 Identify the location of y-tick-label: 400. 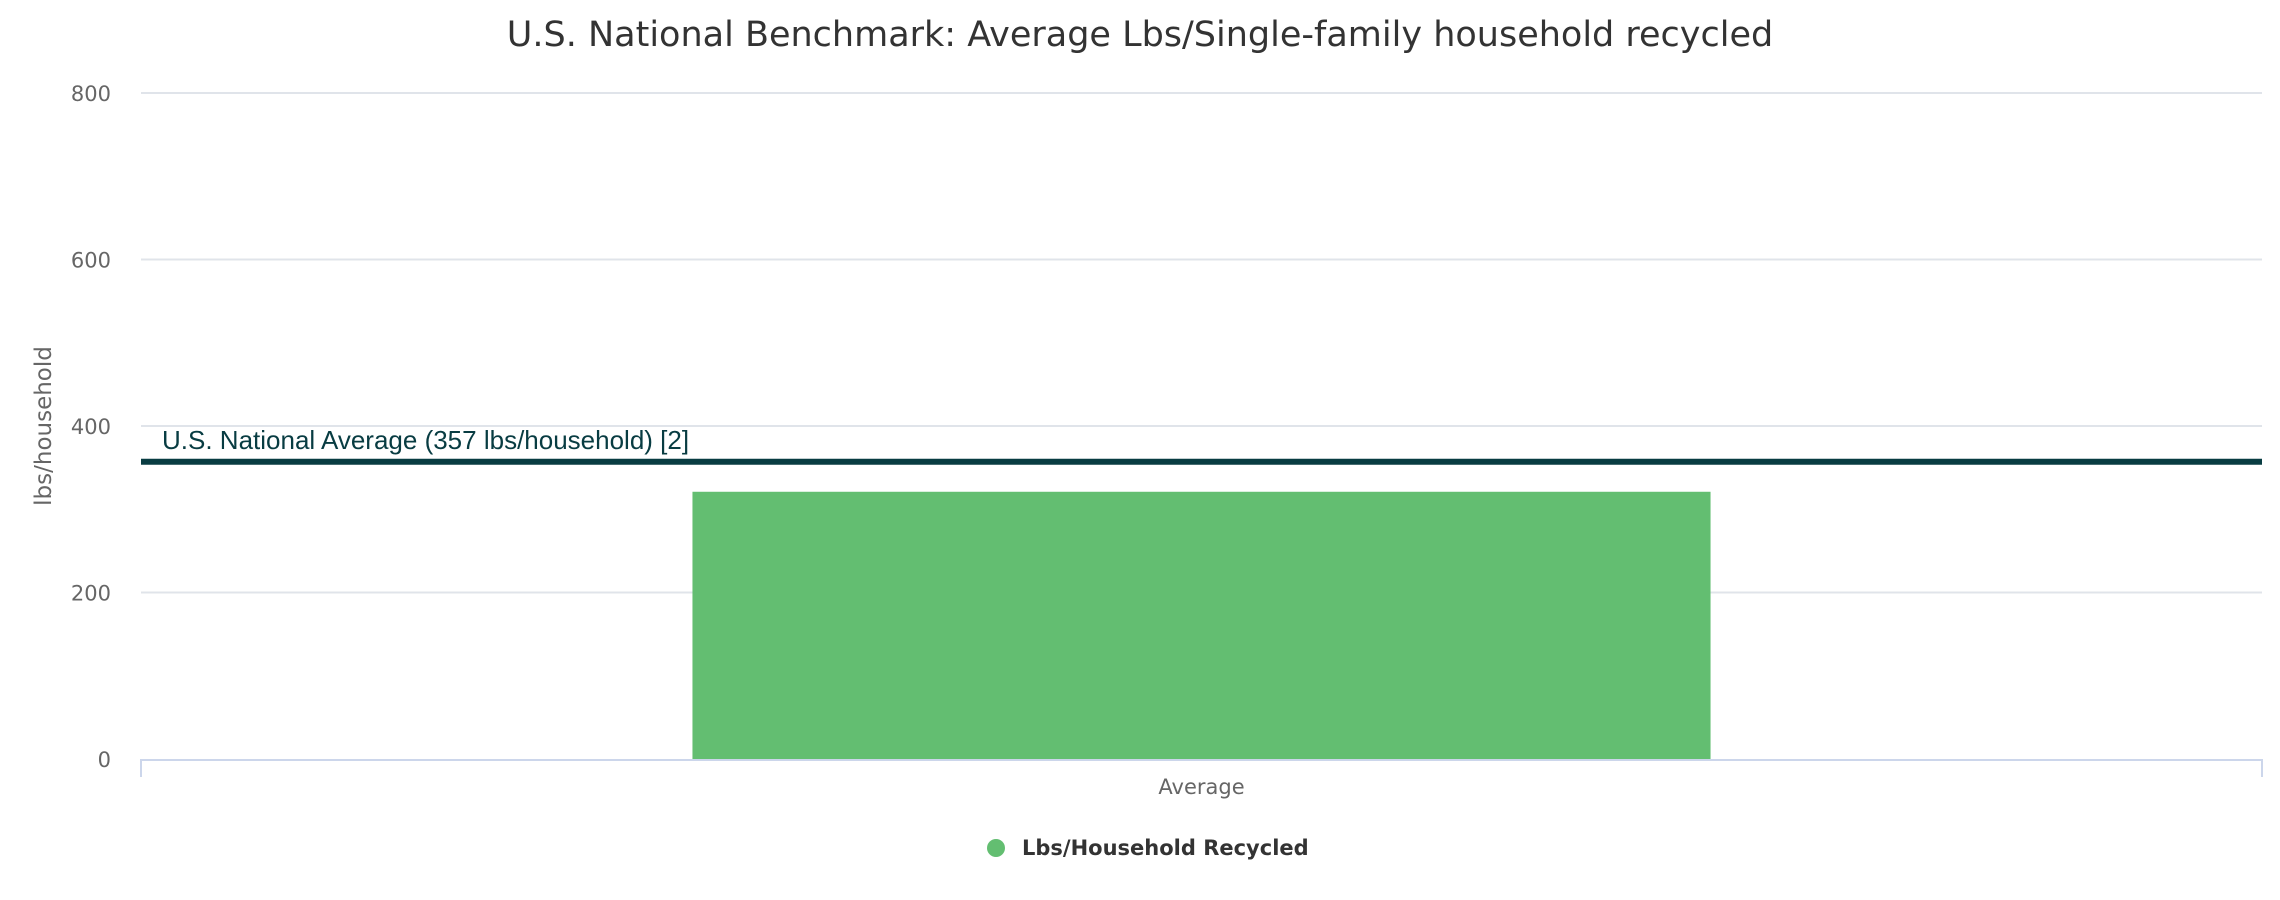
(91, 427).